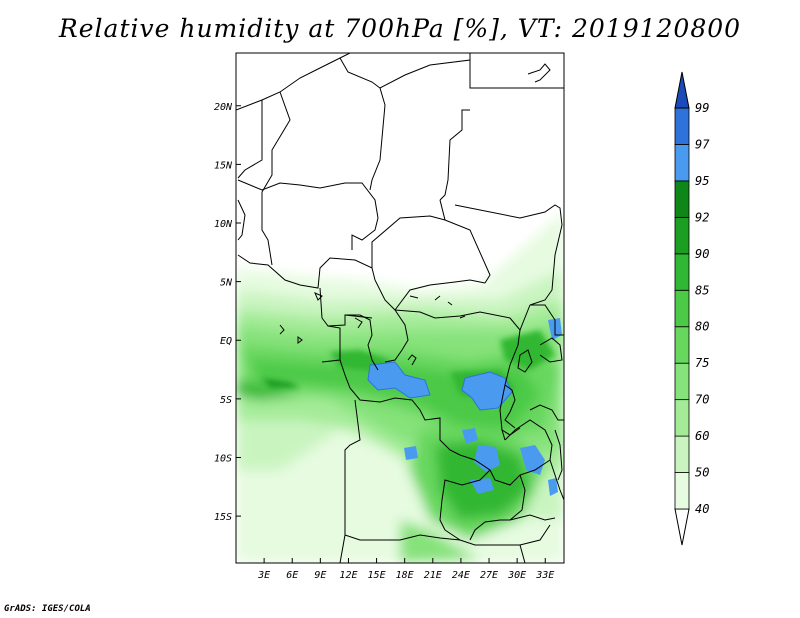  I want to click on lat-tick-label: 10S, so click(223, 458).